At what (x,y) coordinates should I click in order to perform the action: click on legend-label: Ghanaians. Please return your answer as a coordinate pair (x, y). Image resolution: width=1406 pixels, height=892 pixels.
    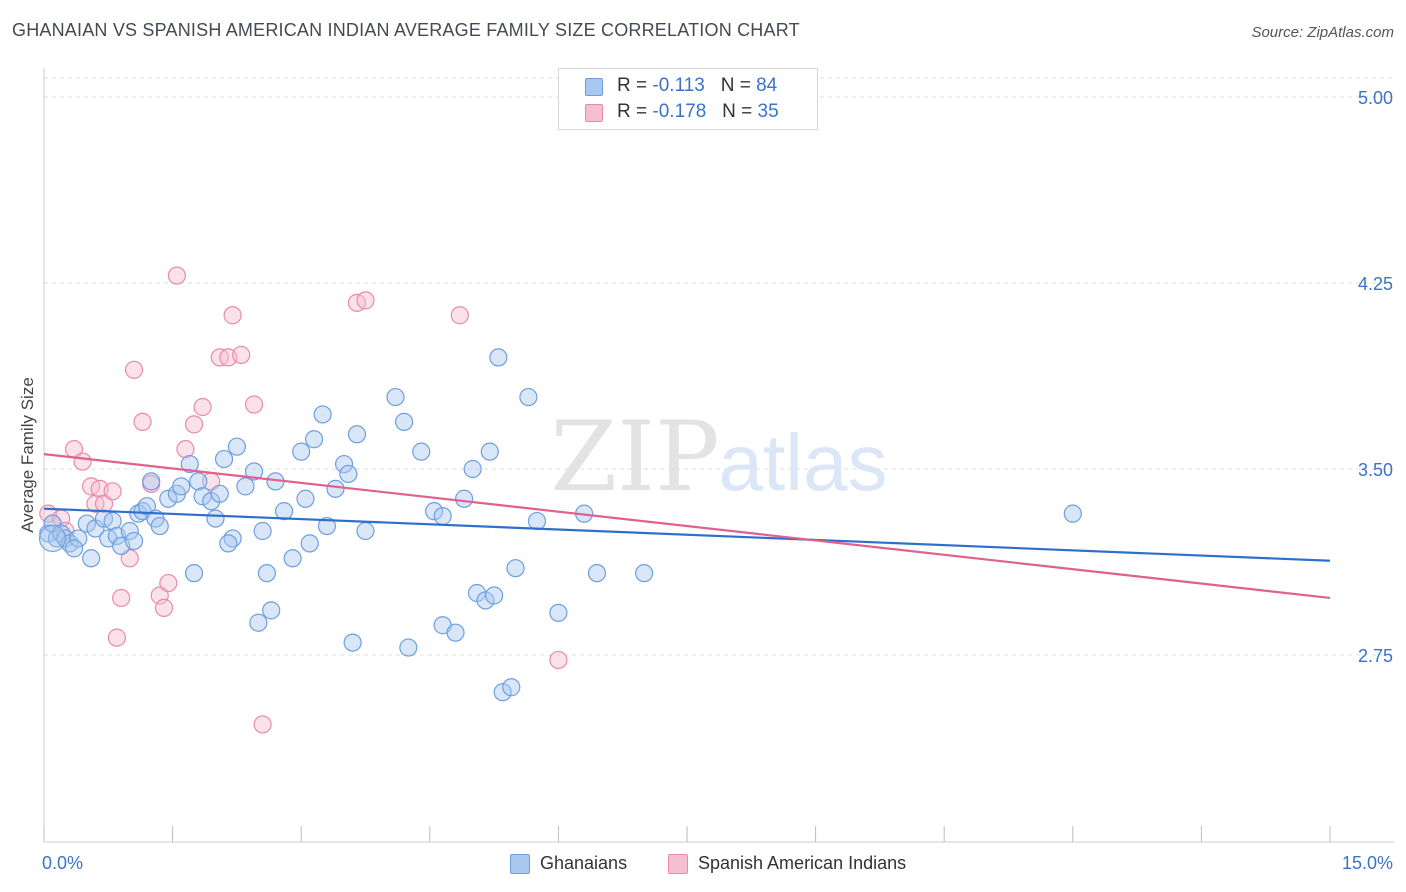
    Looking at the image, I should click on (584, 863).